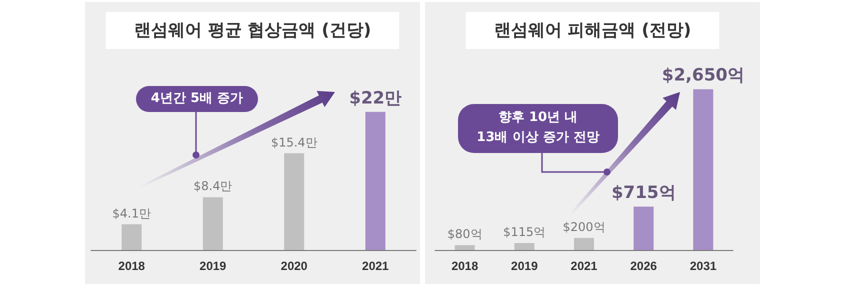 This screenshot has height=286, width=844. Describe the element at coordinates (593, 30) in the screenshot. I see `chart-title: 랜섬웨어 피해금액 (전망)` at that location.